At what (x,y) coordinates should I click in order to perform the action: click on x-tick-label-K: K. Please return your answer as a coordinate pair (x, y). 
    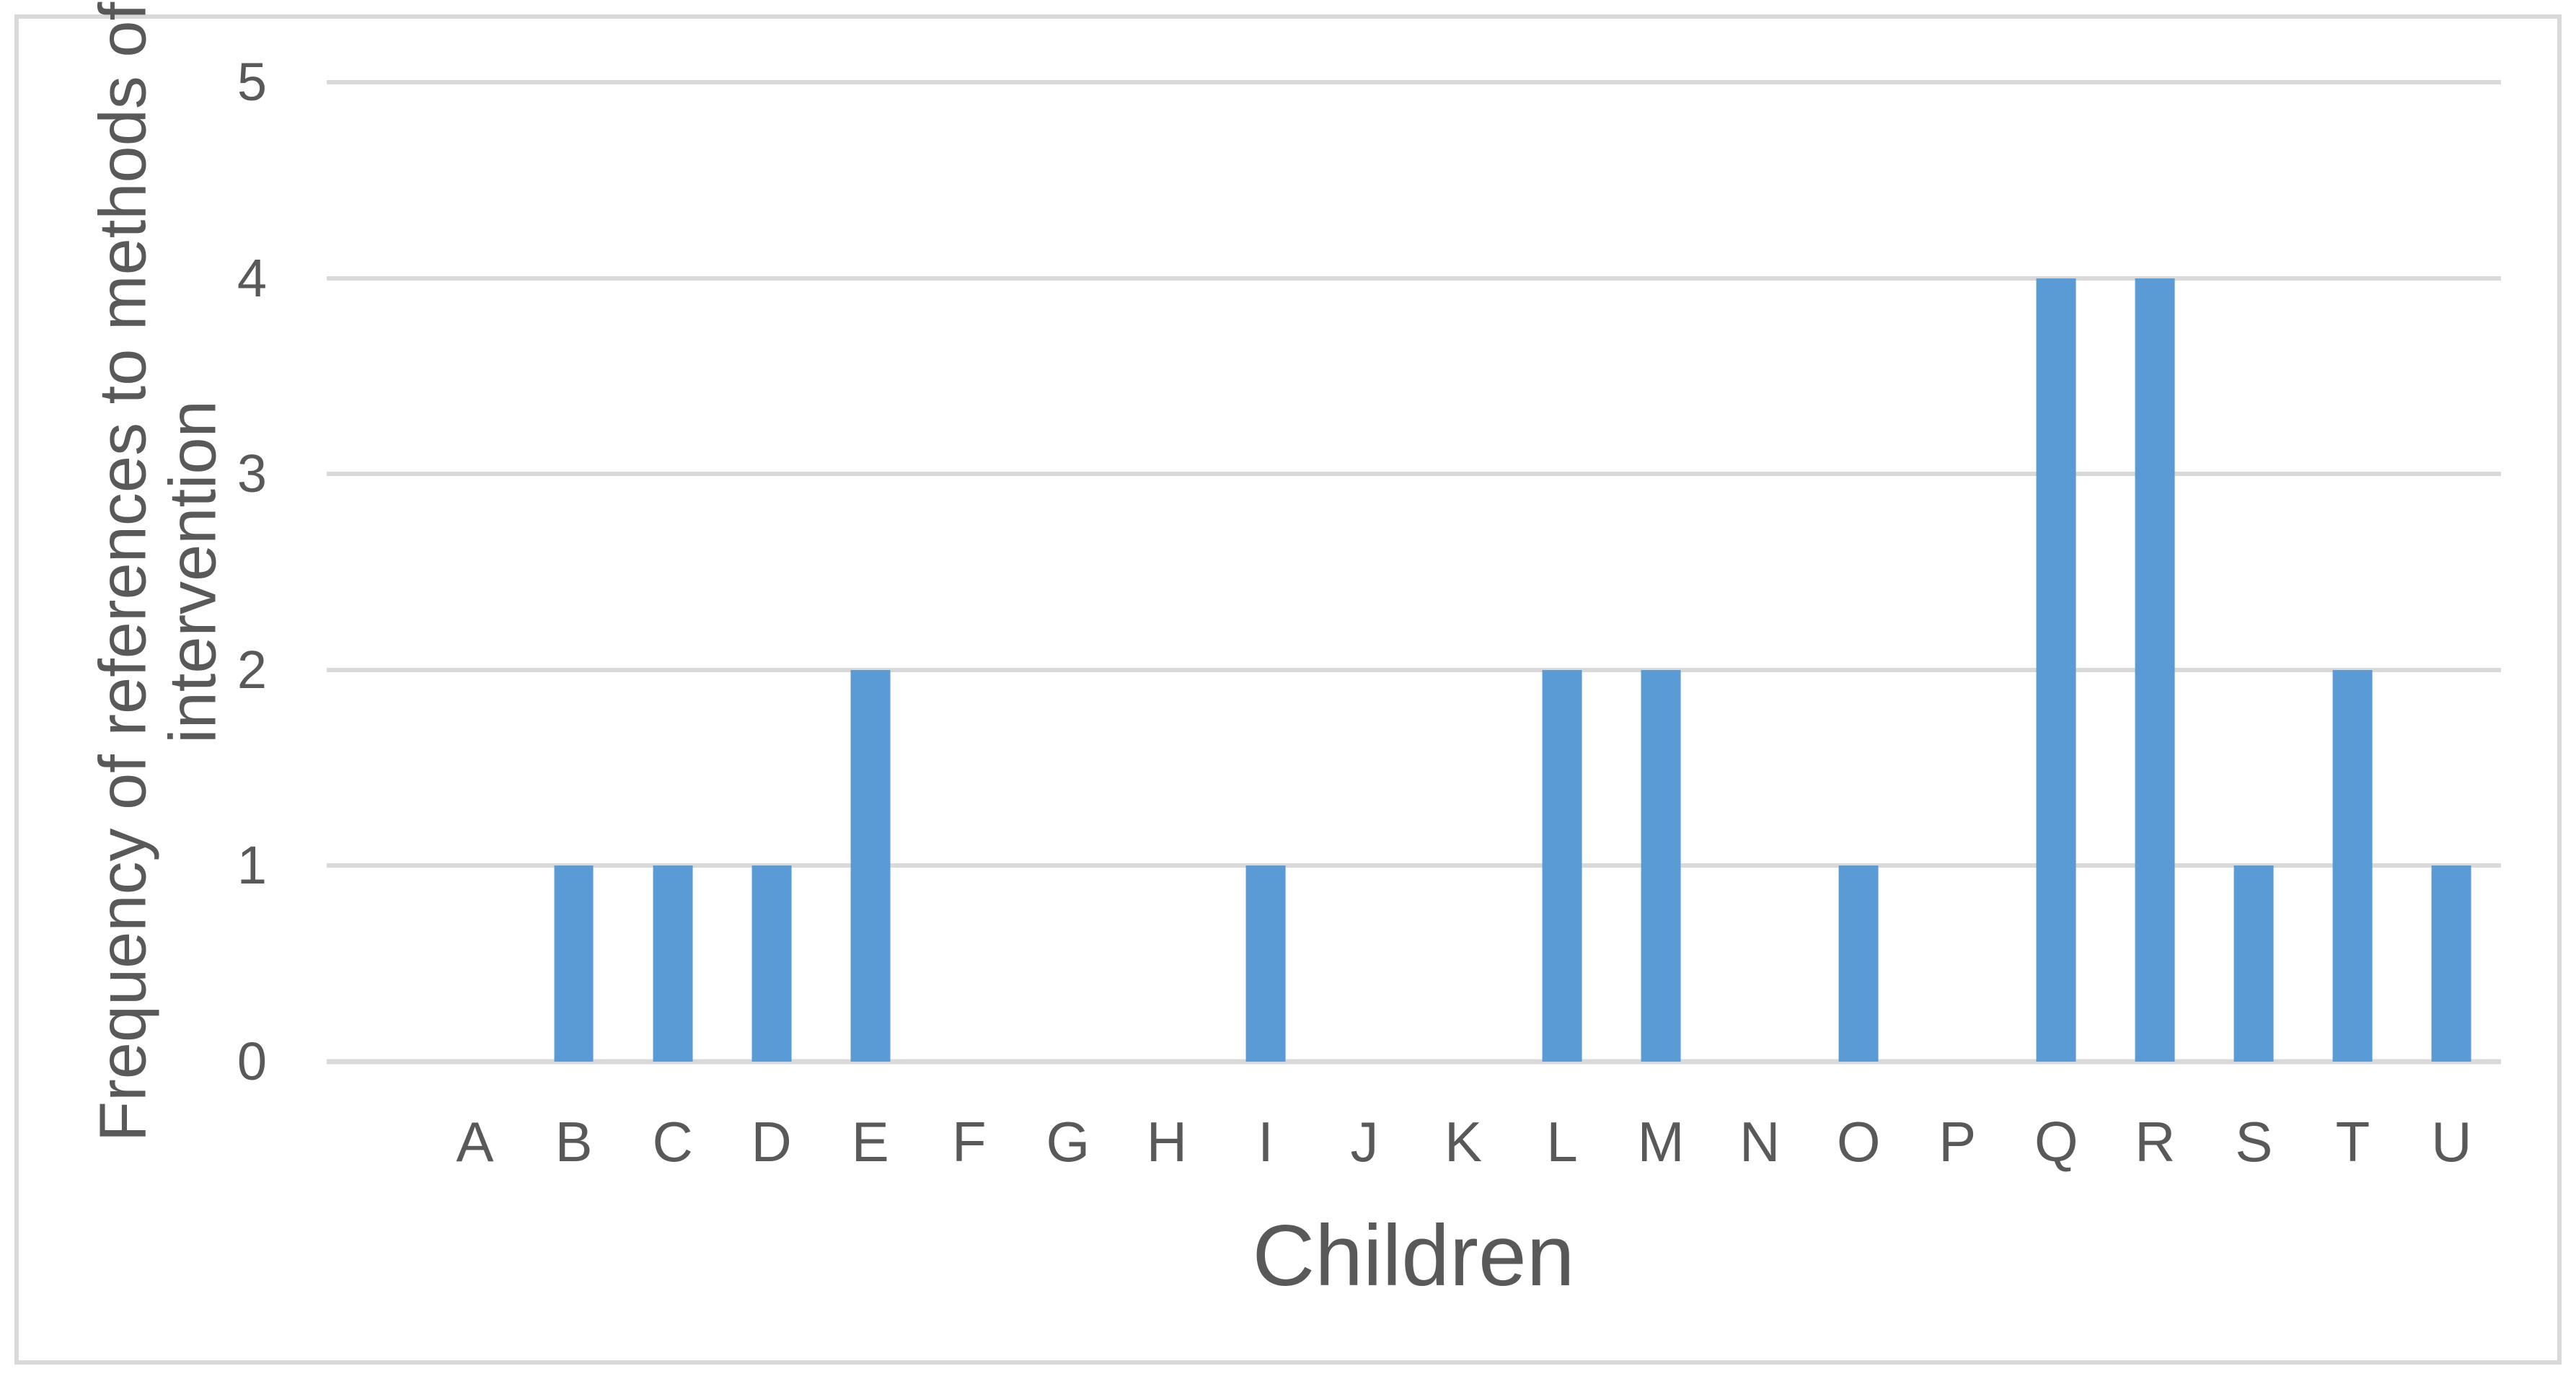
    Looking at the image, I should click on (1463, 1141).